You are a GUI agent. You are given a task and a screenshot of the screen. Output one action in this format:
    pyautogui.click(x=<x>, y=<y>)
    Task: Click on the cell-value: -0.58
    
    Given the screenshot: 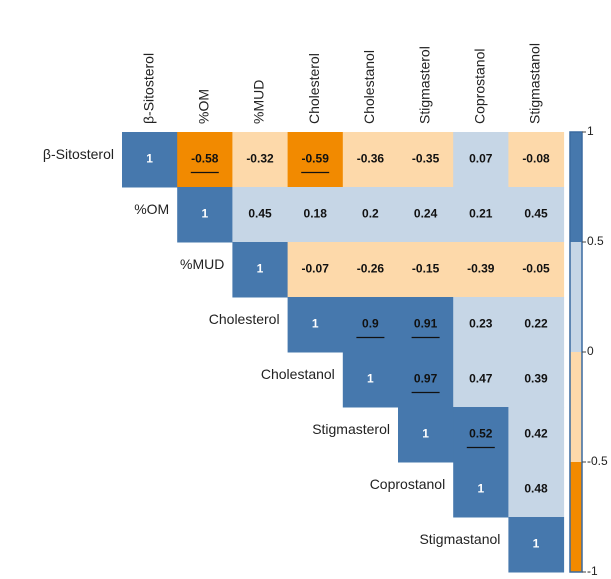 What is the action you would take?
    pyautogui.click(x=205, y=159)
    